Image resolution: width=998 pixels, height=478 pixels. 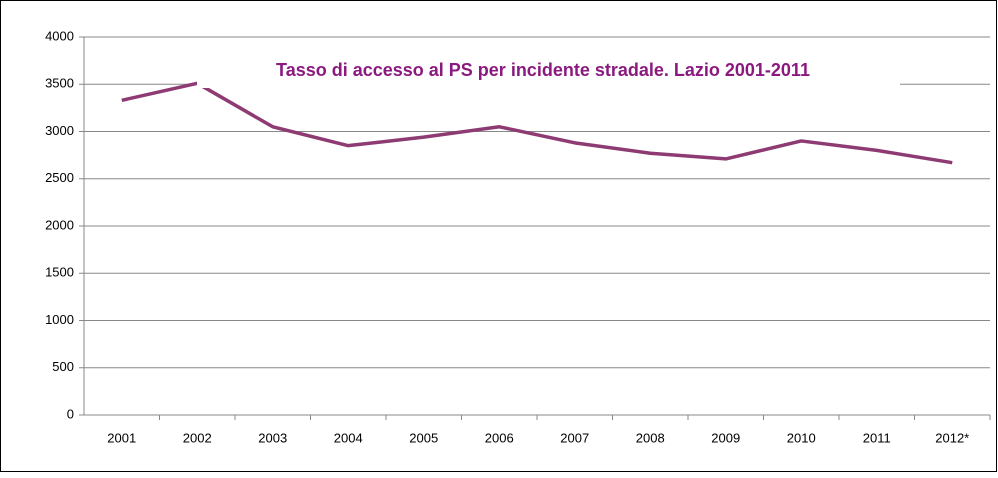 I want to click on y-tick-label: 0, so click(x=70, y=413).